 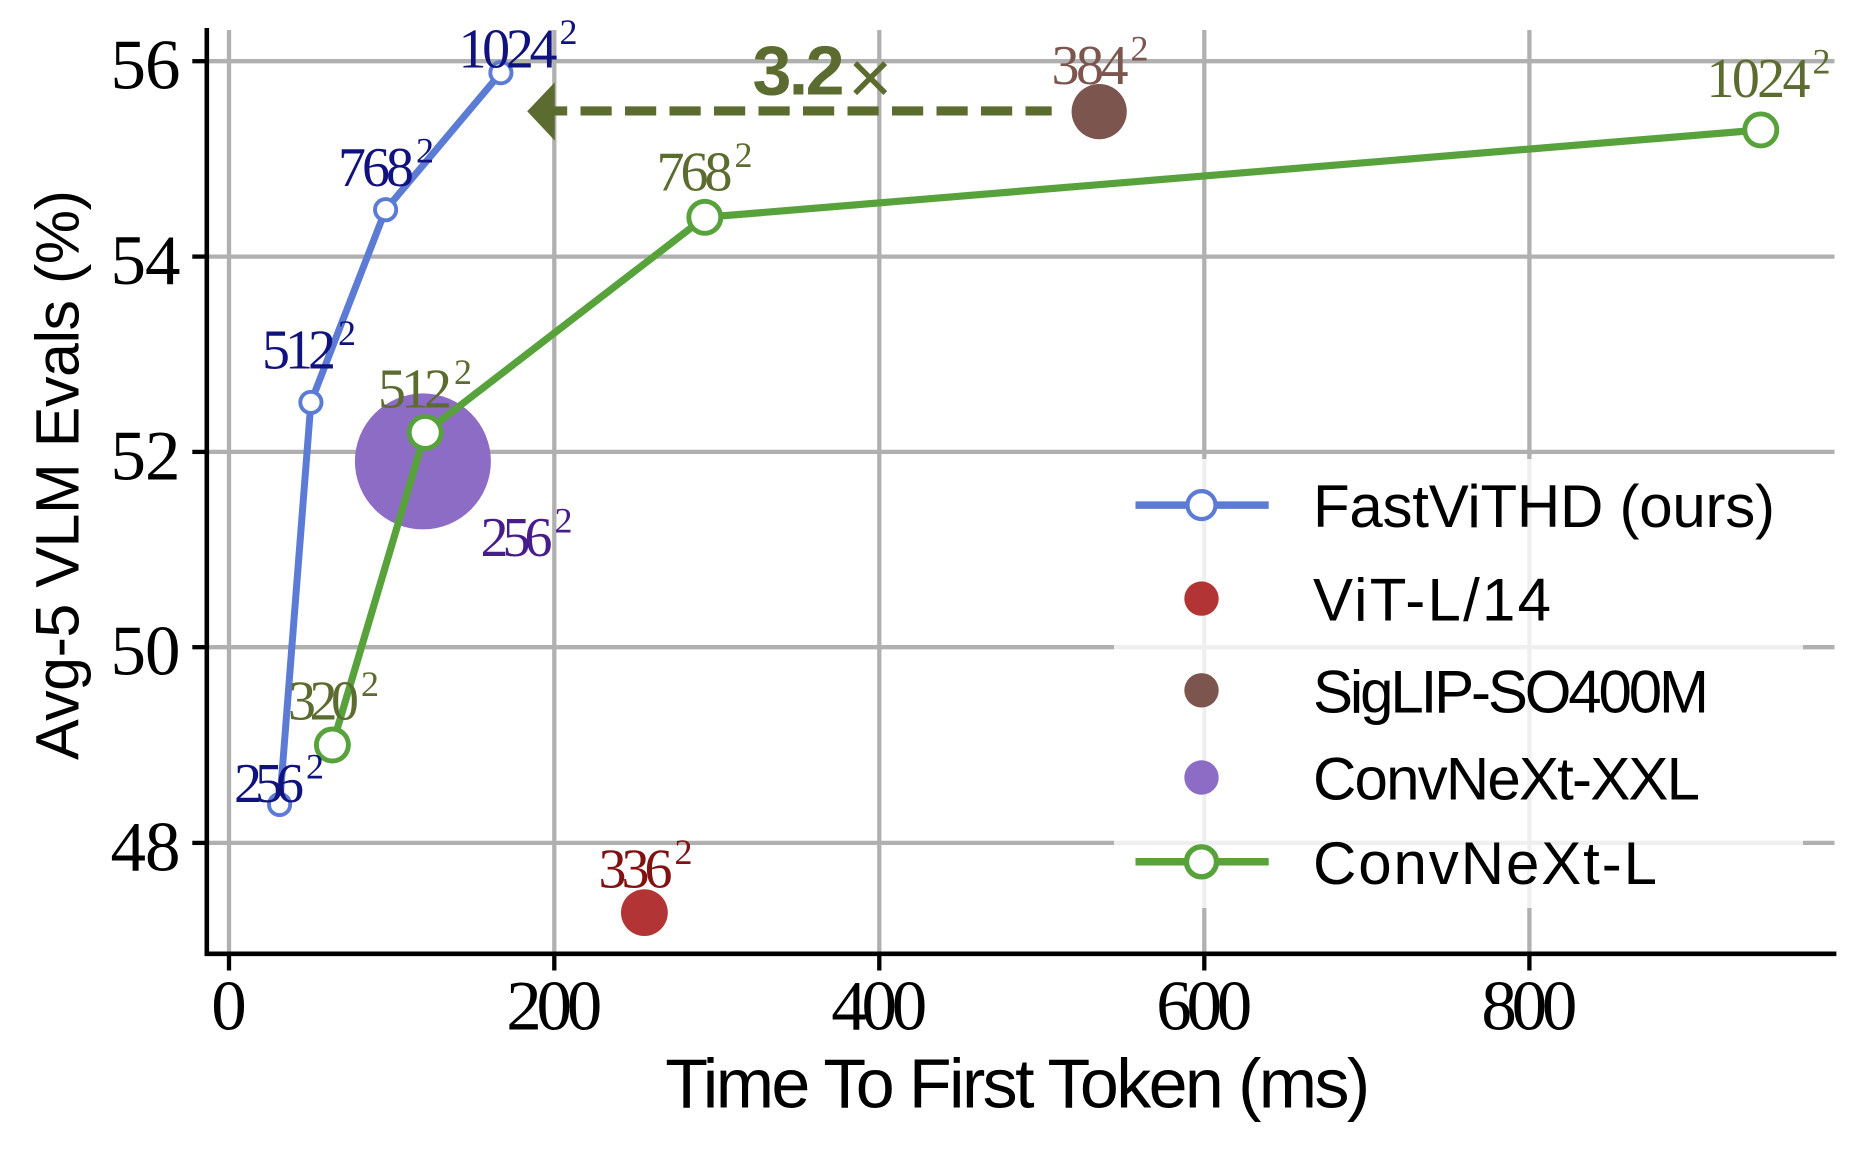 What do you see at coordinates (146, 847) in the screenshot?
I see `svg-text: 48` at bounding box center [146, 847].